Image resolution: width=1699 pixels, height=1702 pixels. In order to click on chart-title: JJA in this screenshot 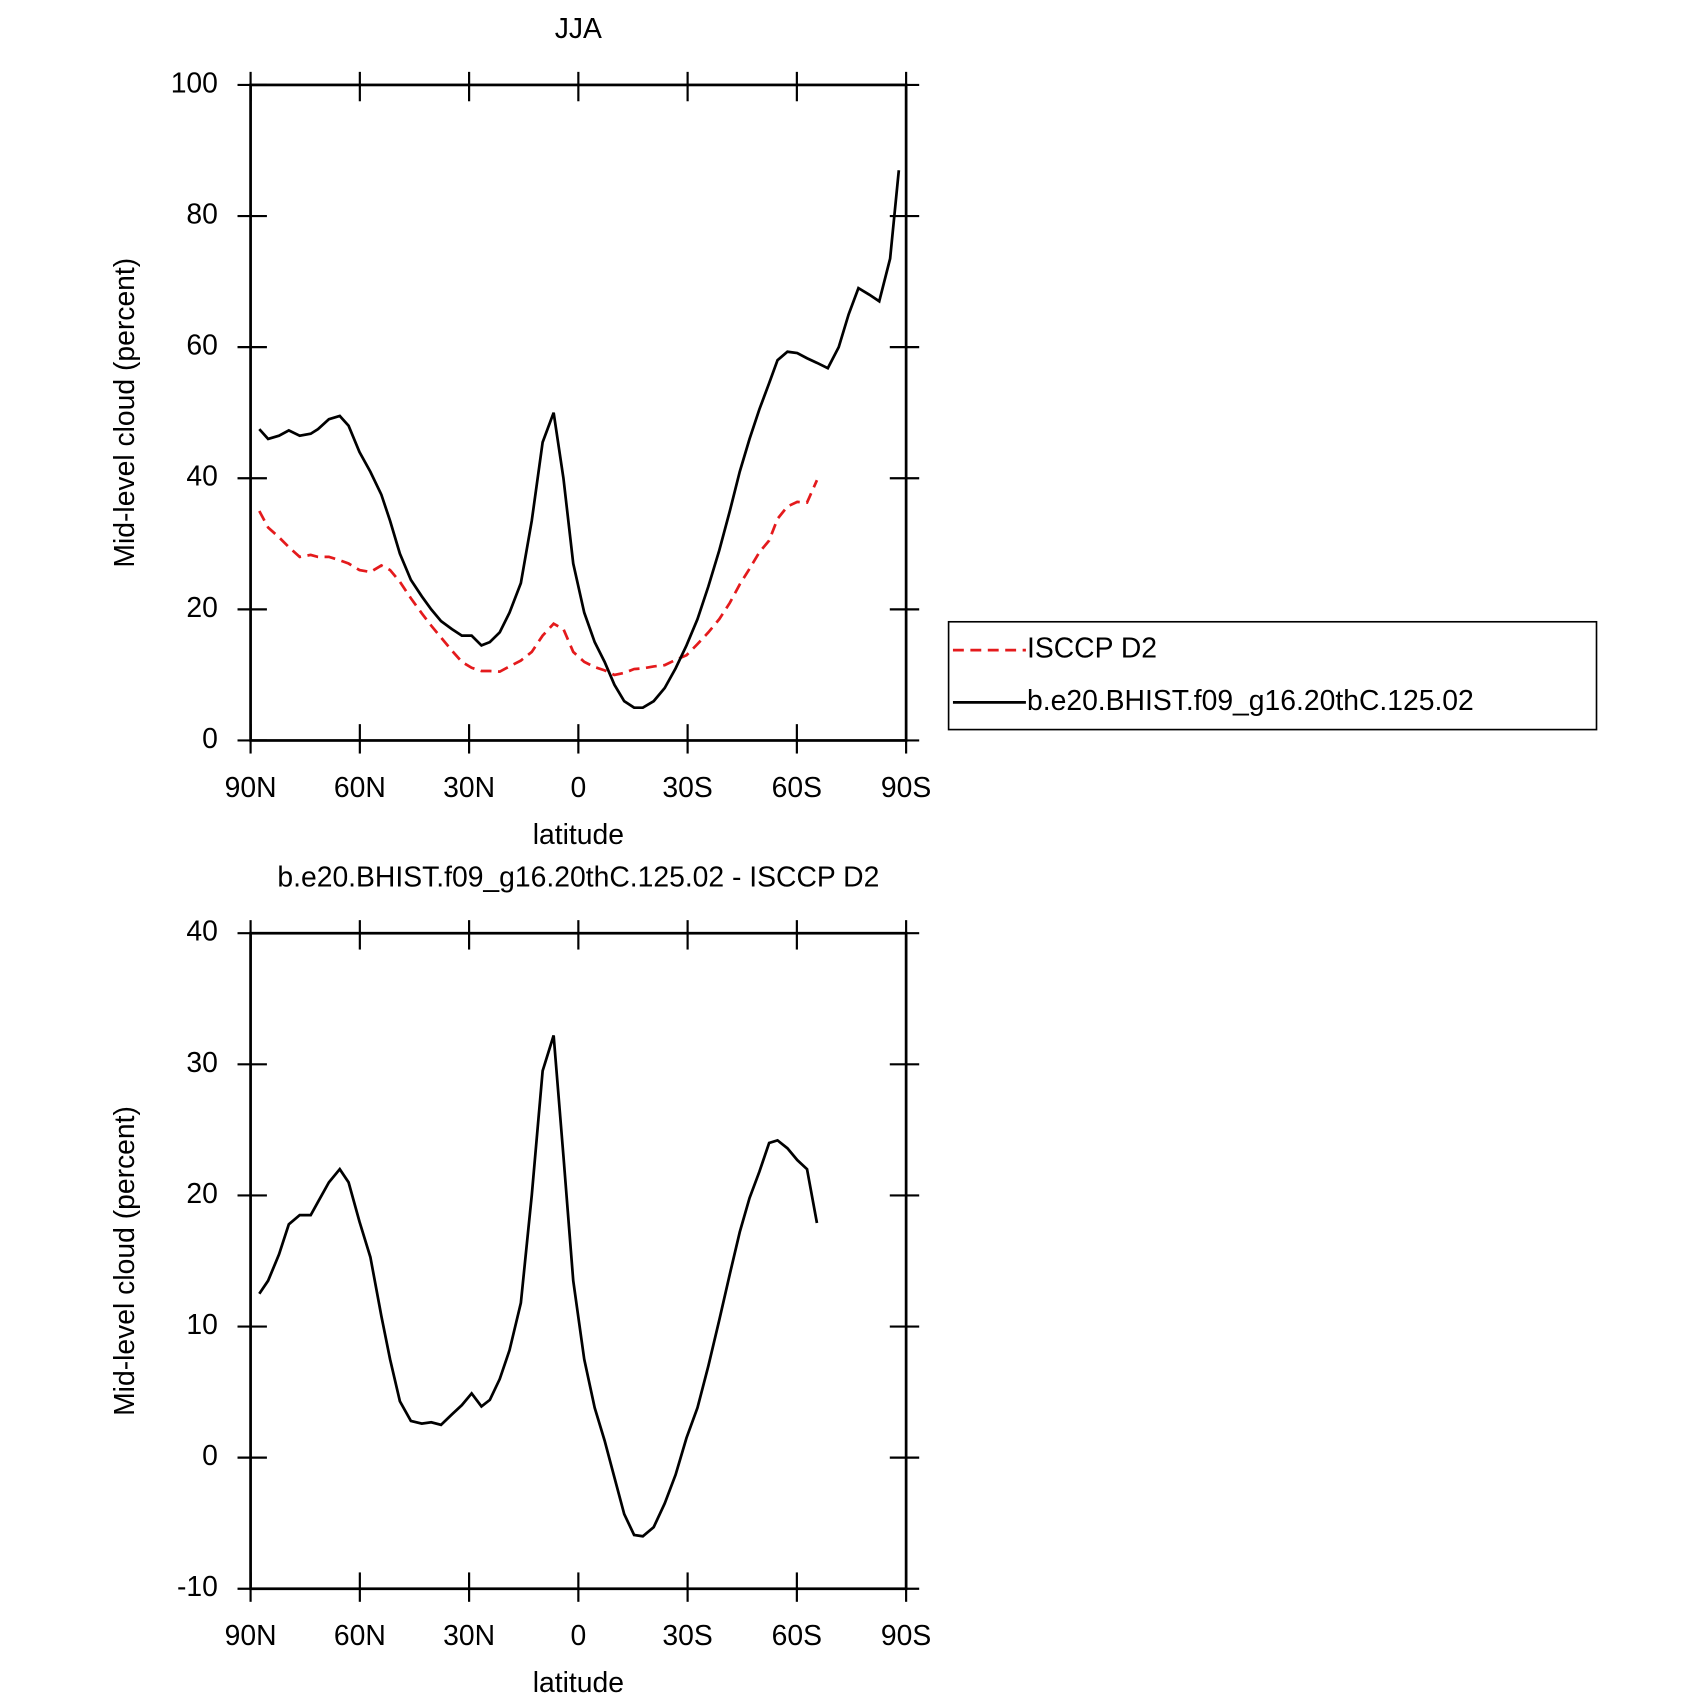, I will do `click(578, 28)`.